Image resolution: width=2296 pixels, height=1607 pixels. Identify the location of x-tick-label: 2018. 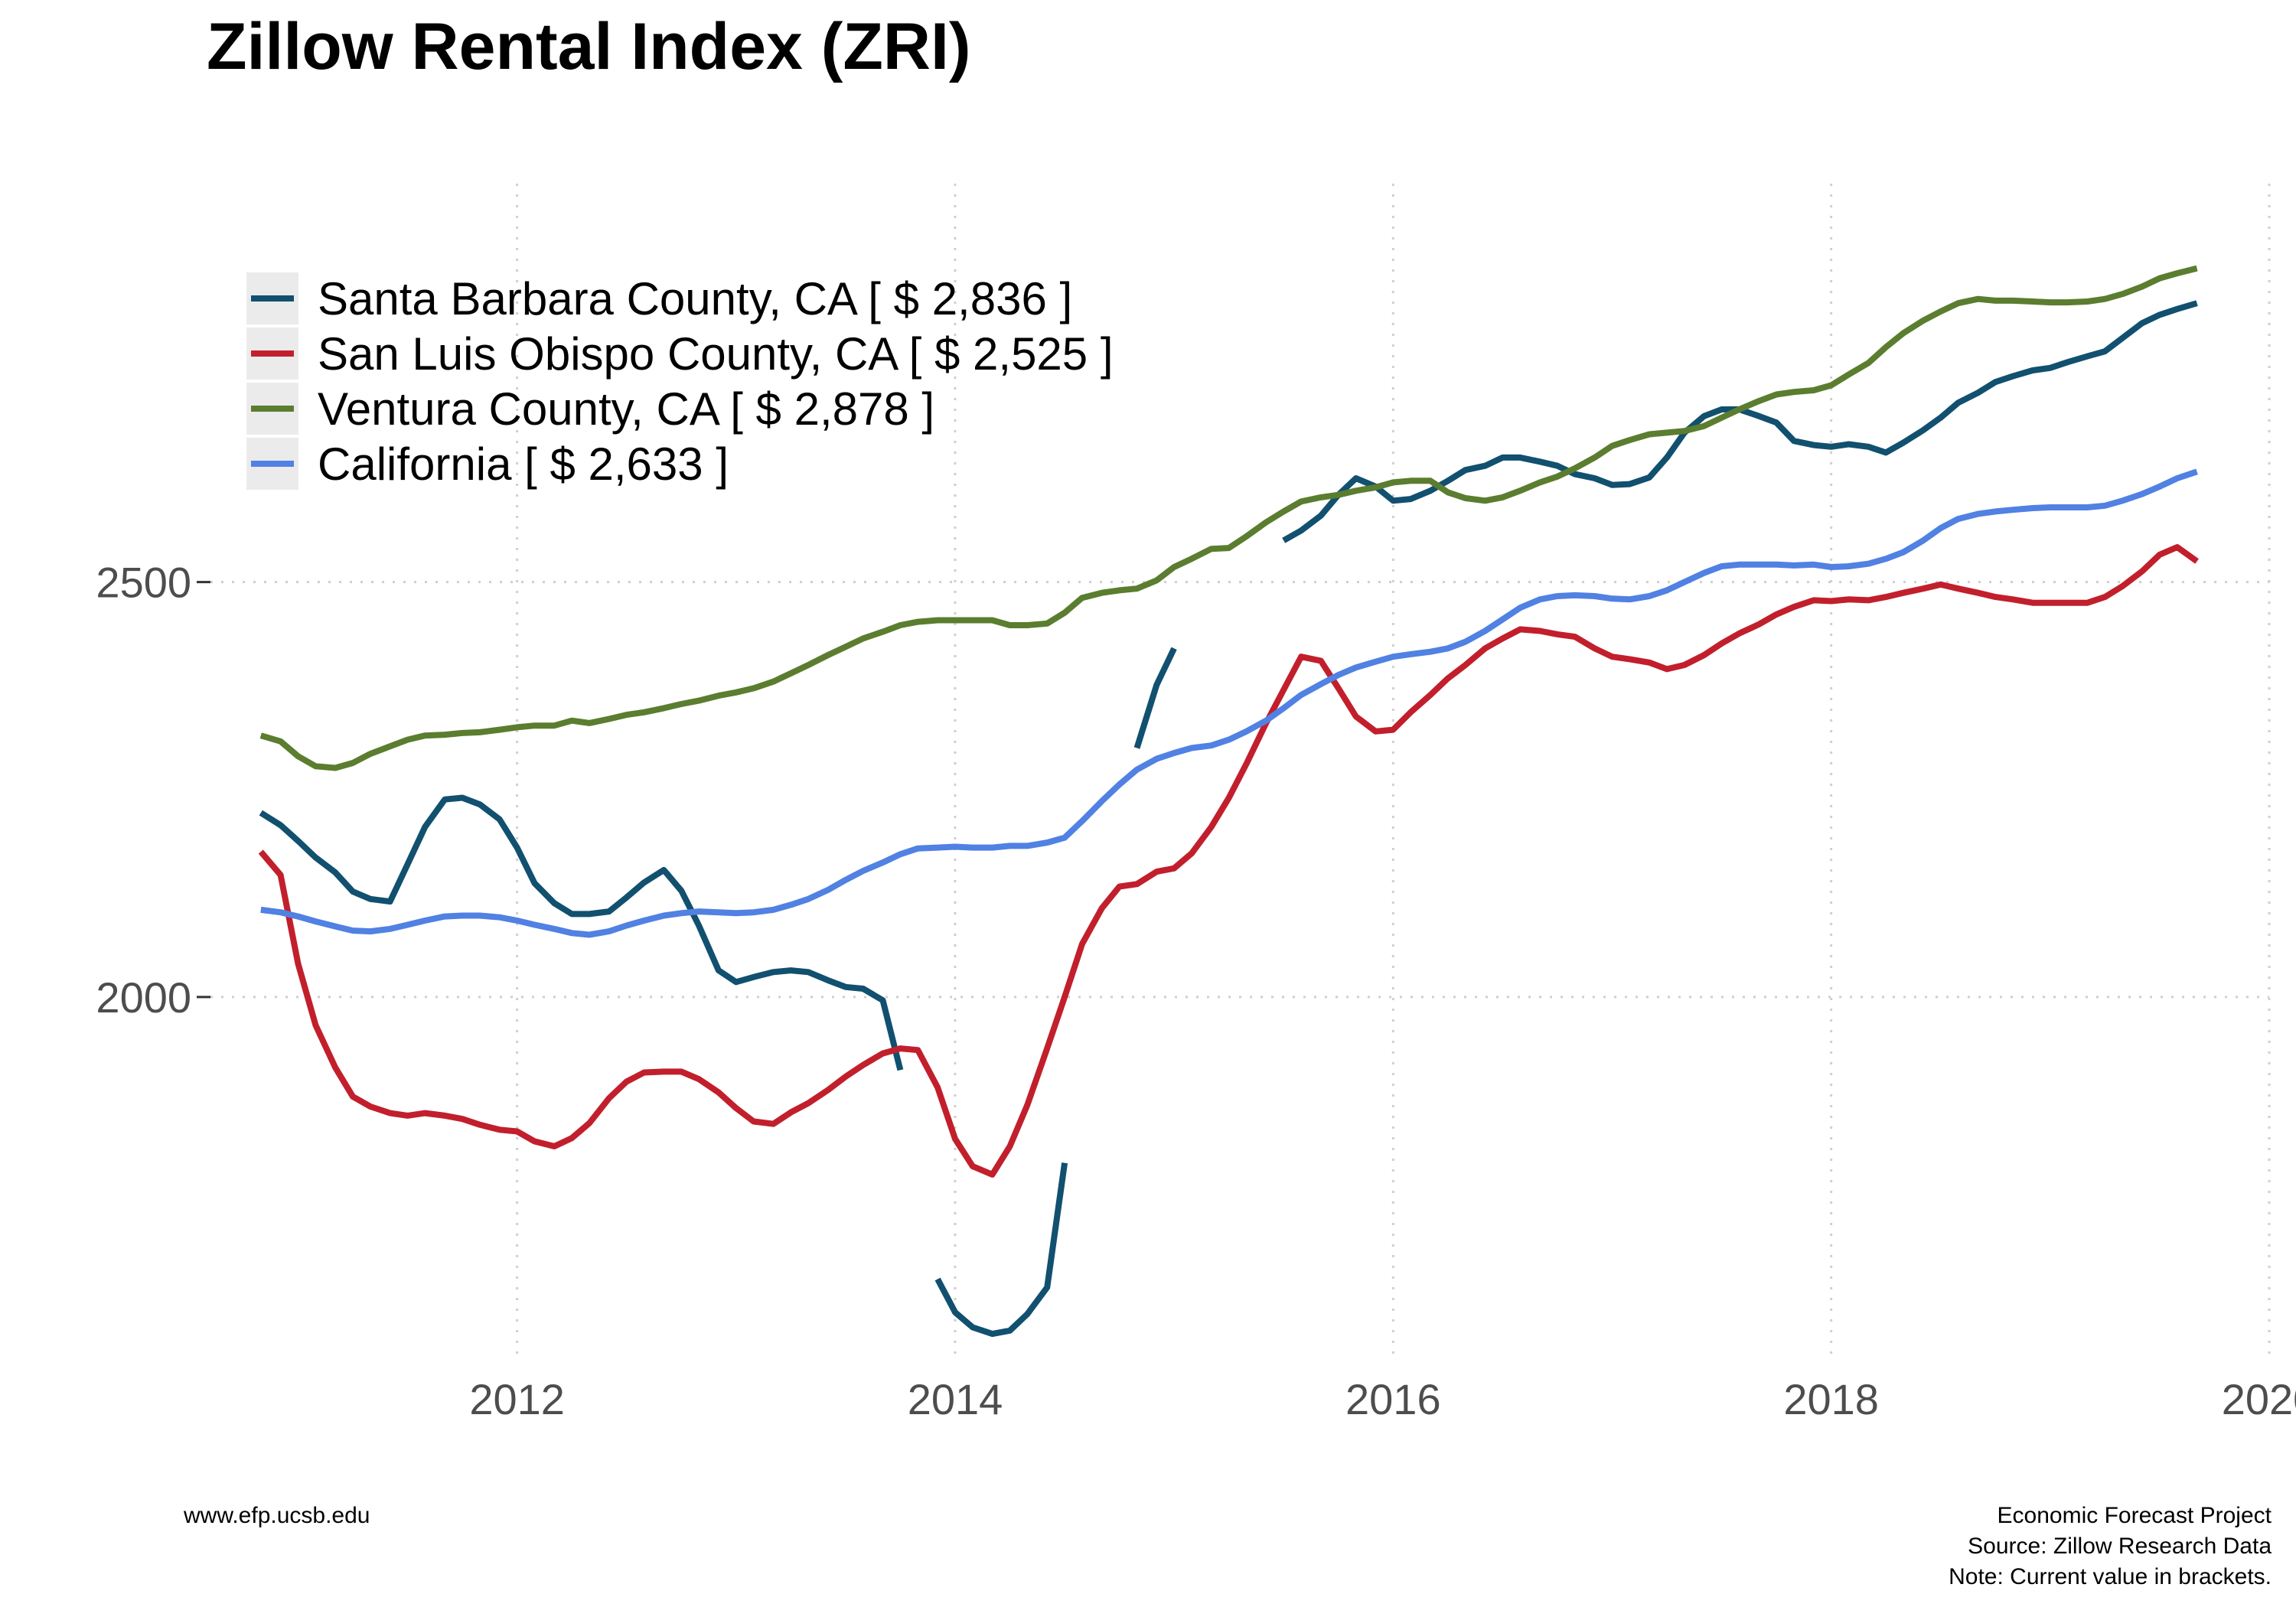
(1831, 1399).